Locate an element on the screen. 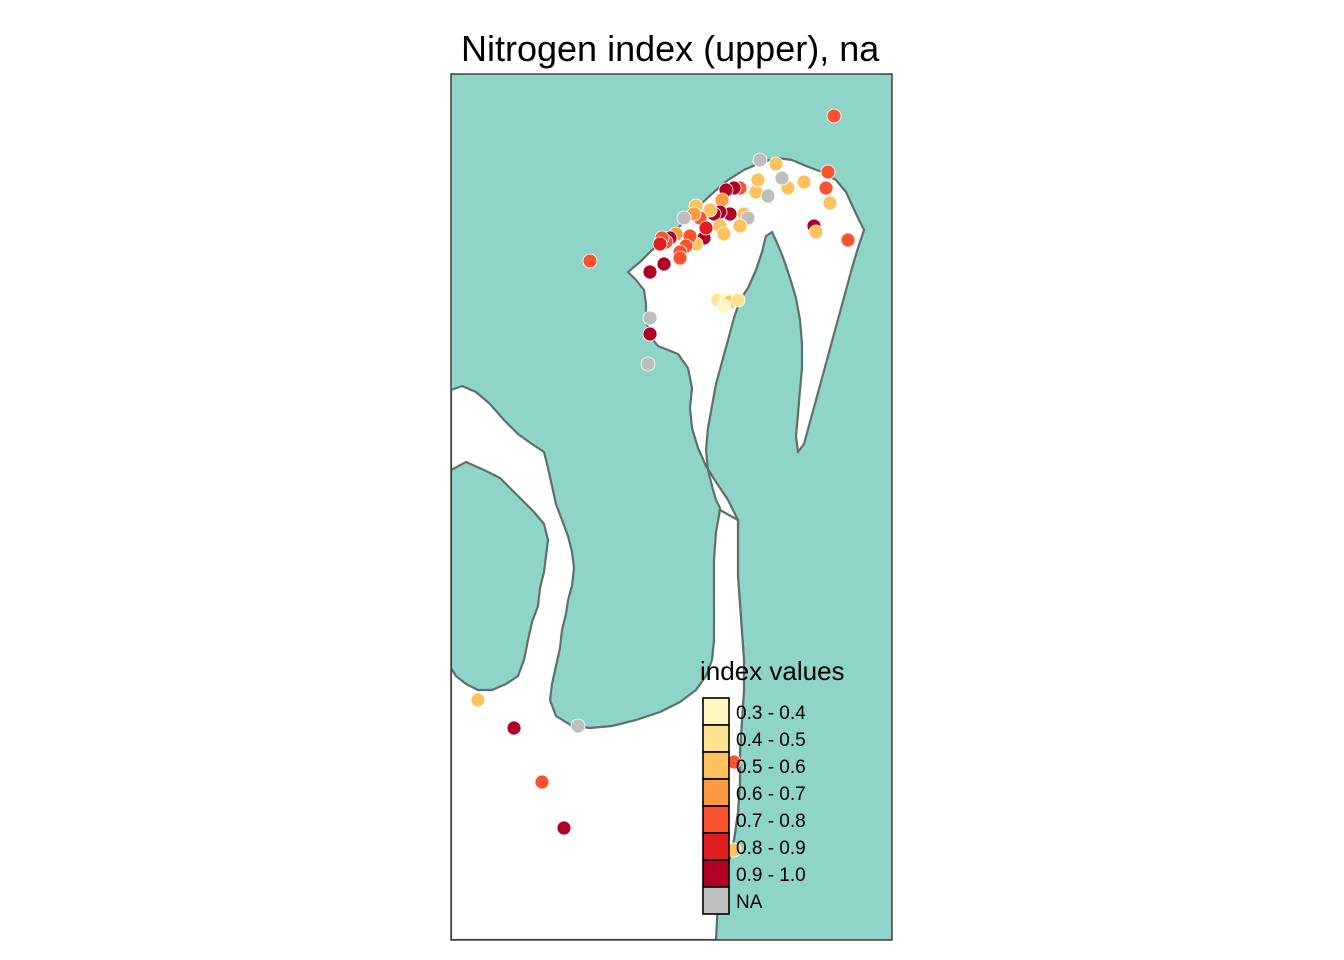  land-interior-sea is located at coordinates (500, 576).